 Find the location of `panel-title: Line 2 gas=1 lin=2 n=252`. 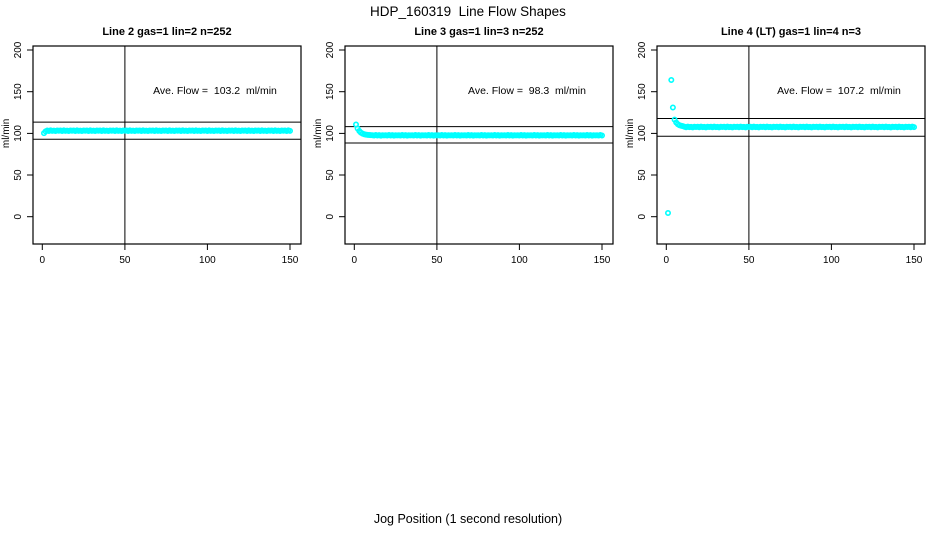

panel-title: Line 2 gas=1 lin=2 n=252 is located at coordinates (166, 32).